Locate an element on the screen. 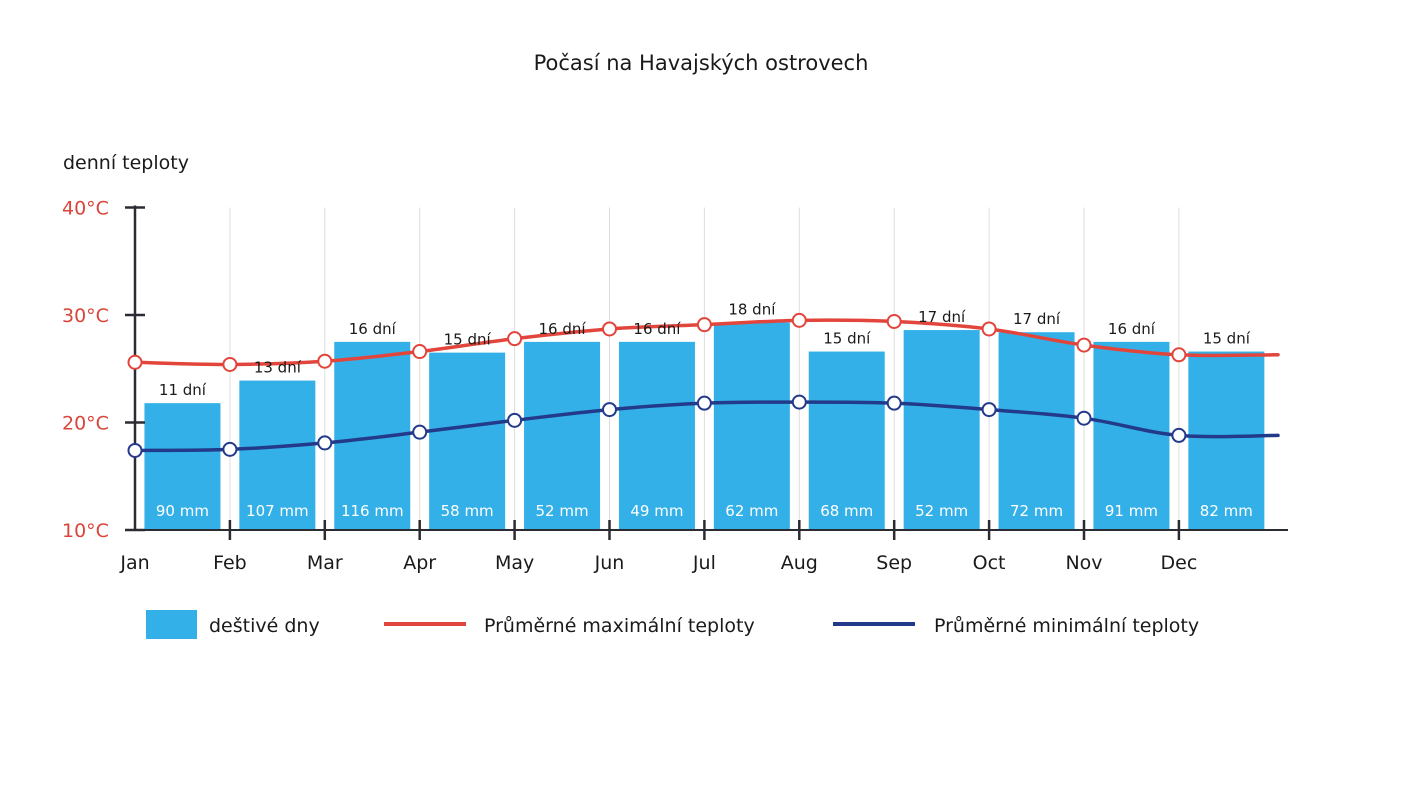 Image resolution: width=1402 pixels, height=794 pixels. rainfall-label: 90 mm is located at coordinates (182, 511).